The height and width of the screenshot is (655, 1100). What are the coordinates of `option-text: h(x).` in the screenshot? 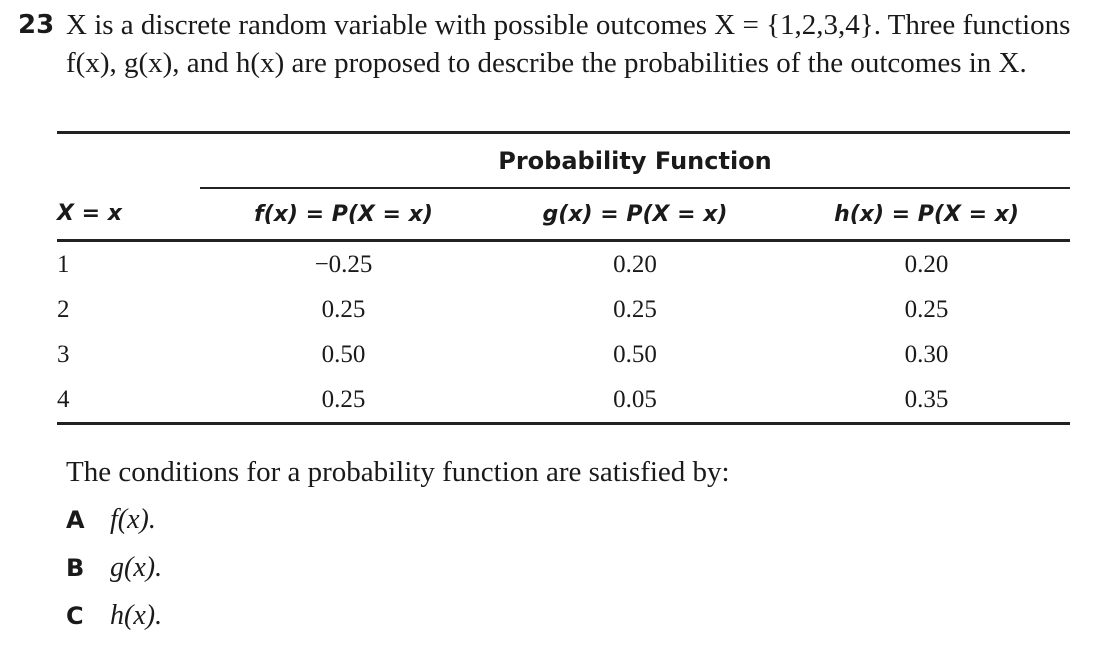 It's located at (136, 615).